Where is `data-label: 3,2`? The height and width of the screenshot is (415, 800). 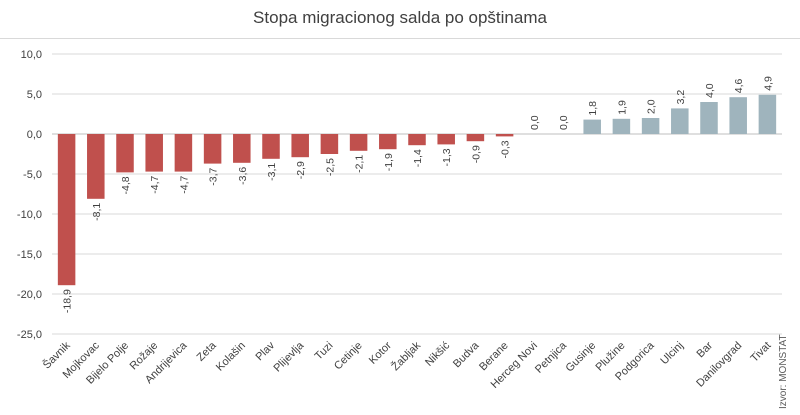
data-label: 3,2 is located at coordinates (681, 97).